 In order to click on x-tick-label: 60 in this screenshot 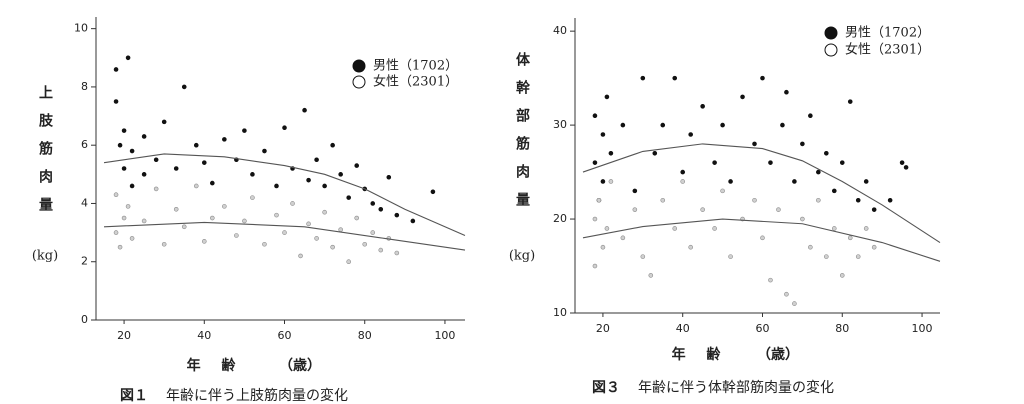, I will do `click(762, 328)`.